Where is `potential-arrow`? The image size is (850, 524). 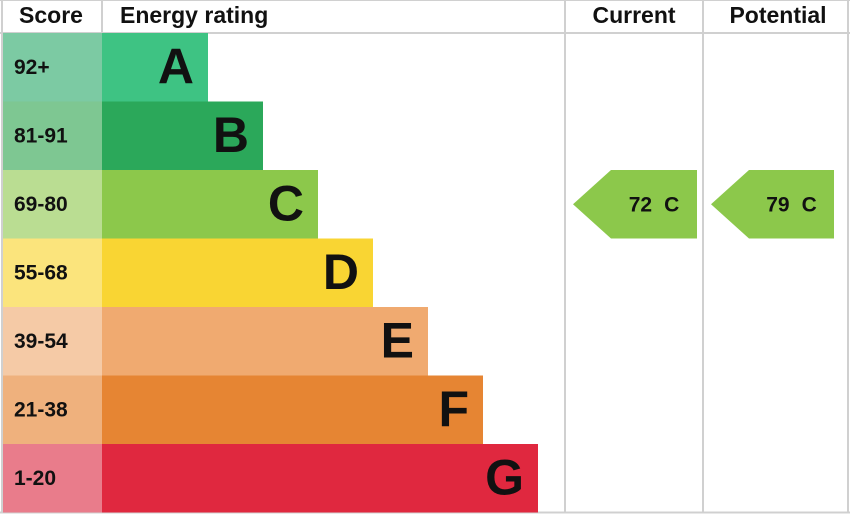 potential-arrow is located at coordinates (772, 204).